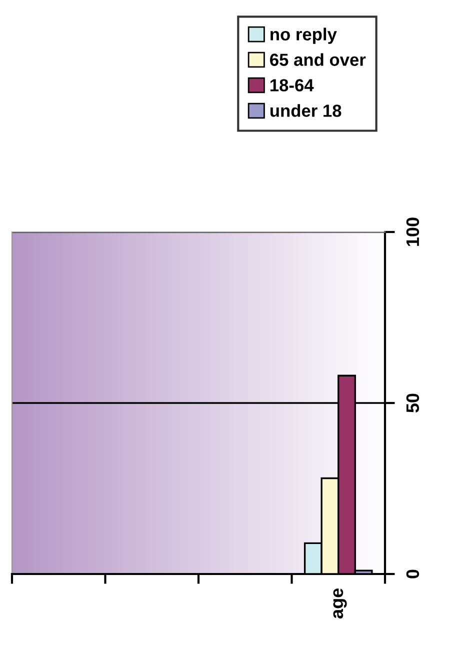 The height and width of the screenshot is (650, 451). What do you see at coordinates (318, 59) in the screenshot?
I see `legend-label: 65 and over` at bounding box center [318, 59].